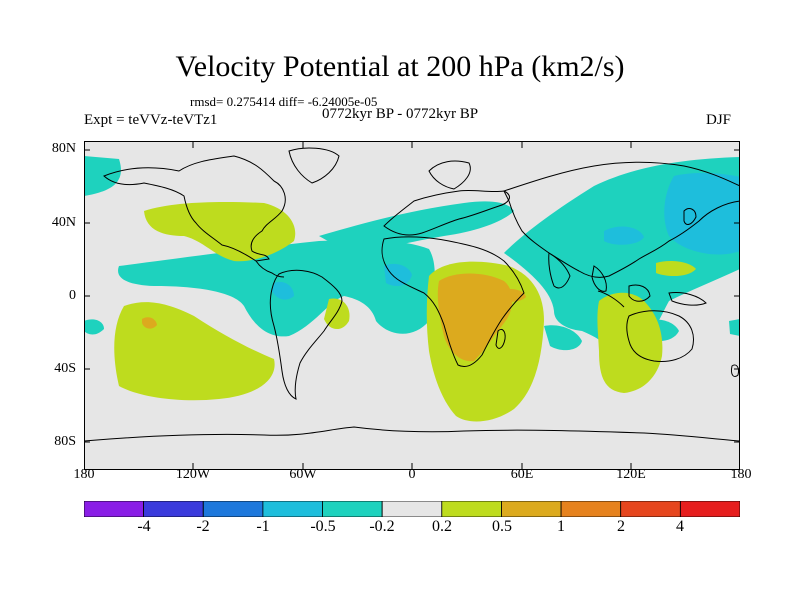  Describe the element at coordinates (398, 275) in the screenshot. I see `contour-negative-atlantic-core` at that location.